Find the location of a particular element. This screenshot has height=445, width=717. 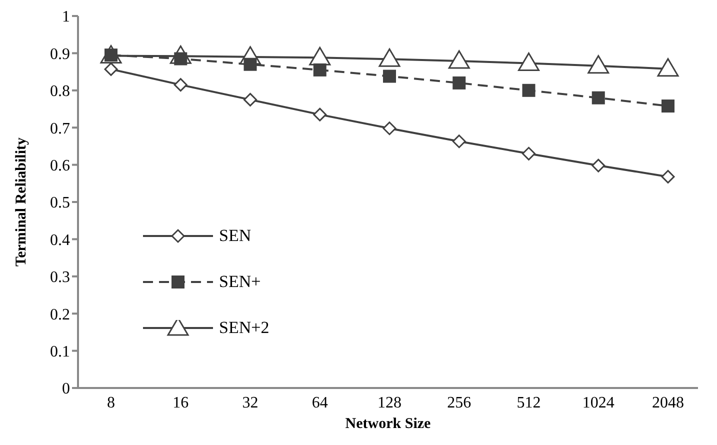

y-tick-label: 1 is located at coordinates (66, 17).